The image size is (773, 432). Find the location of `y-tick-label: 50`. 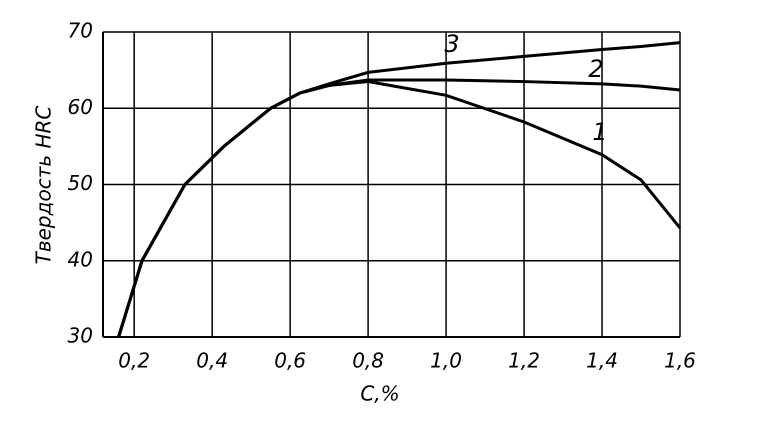

y-tick-label: 50 is located at coordinates (80, 183).